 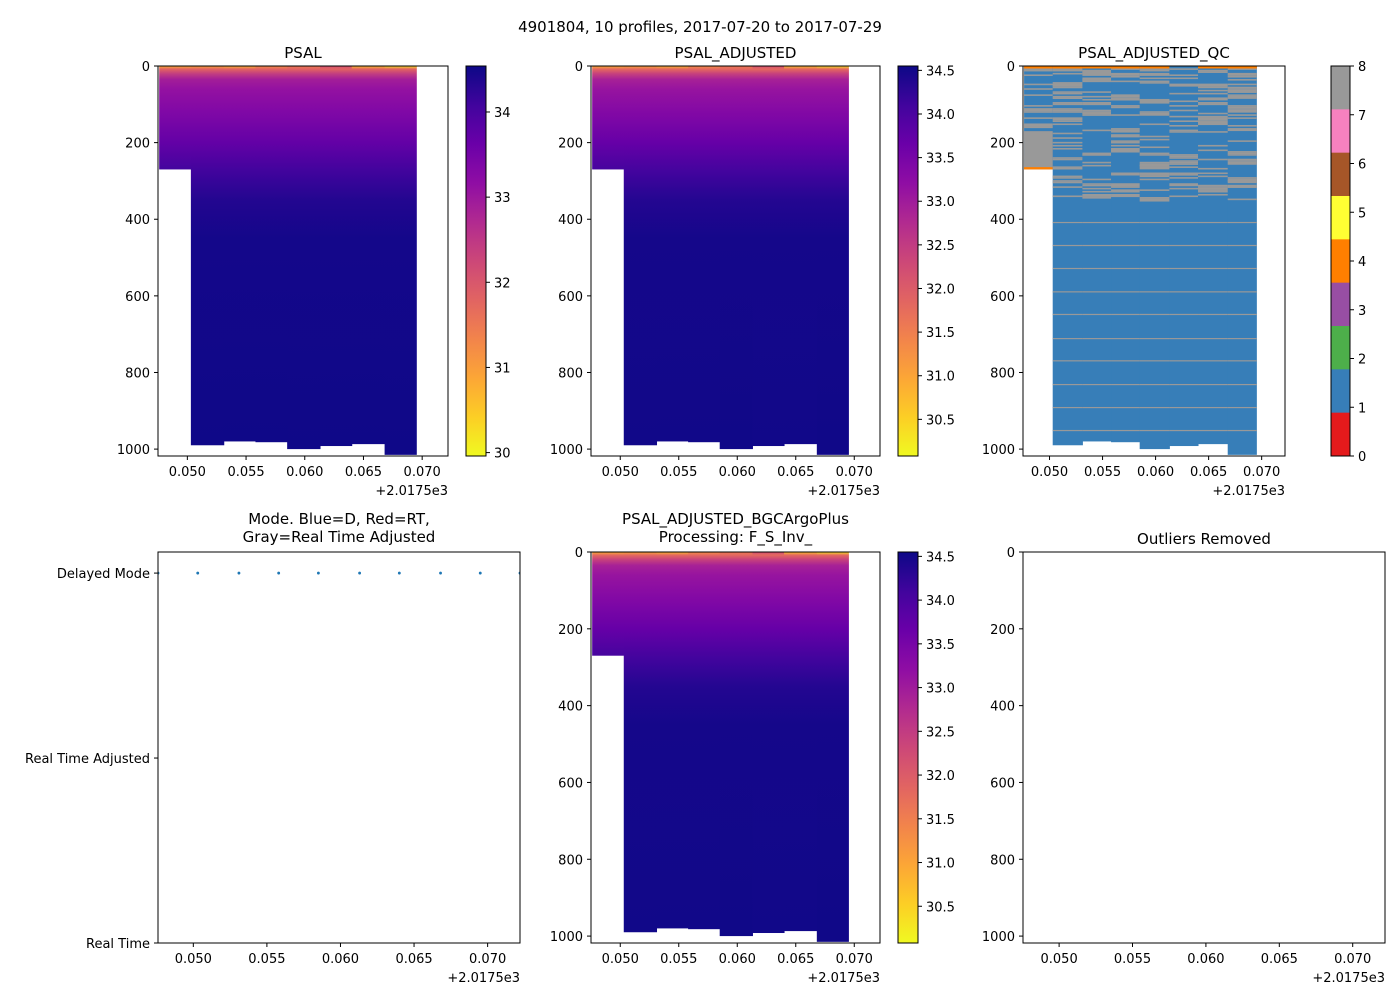 What do you see at coordinates (908, 261) in the screenshot?
I see `colorbar-gradient` at bounding box center [908, 261].